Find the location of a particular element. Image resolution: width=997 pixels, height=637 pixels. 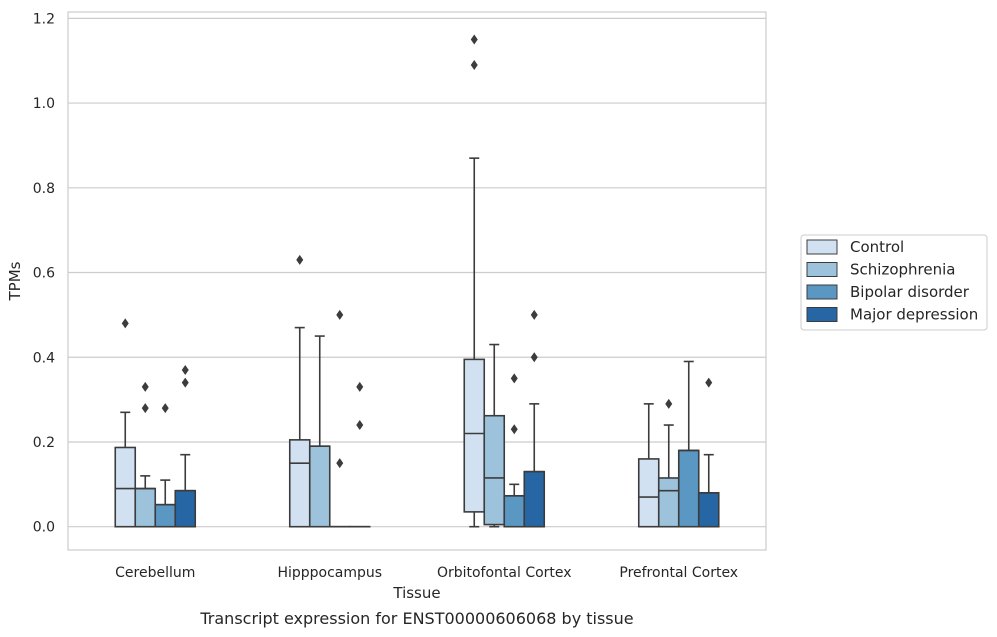

x-tick-label: Orbitofontal Cortex is located at coordinates (504, 573).